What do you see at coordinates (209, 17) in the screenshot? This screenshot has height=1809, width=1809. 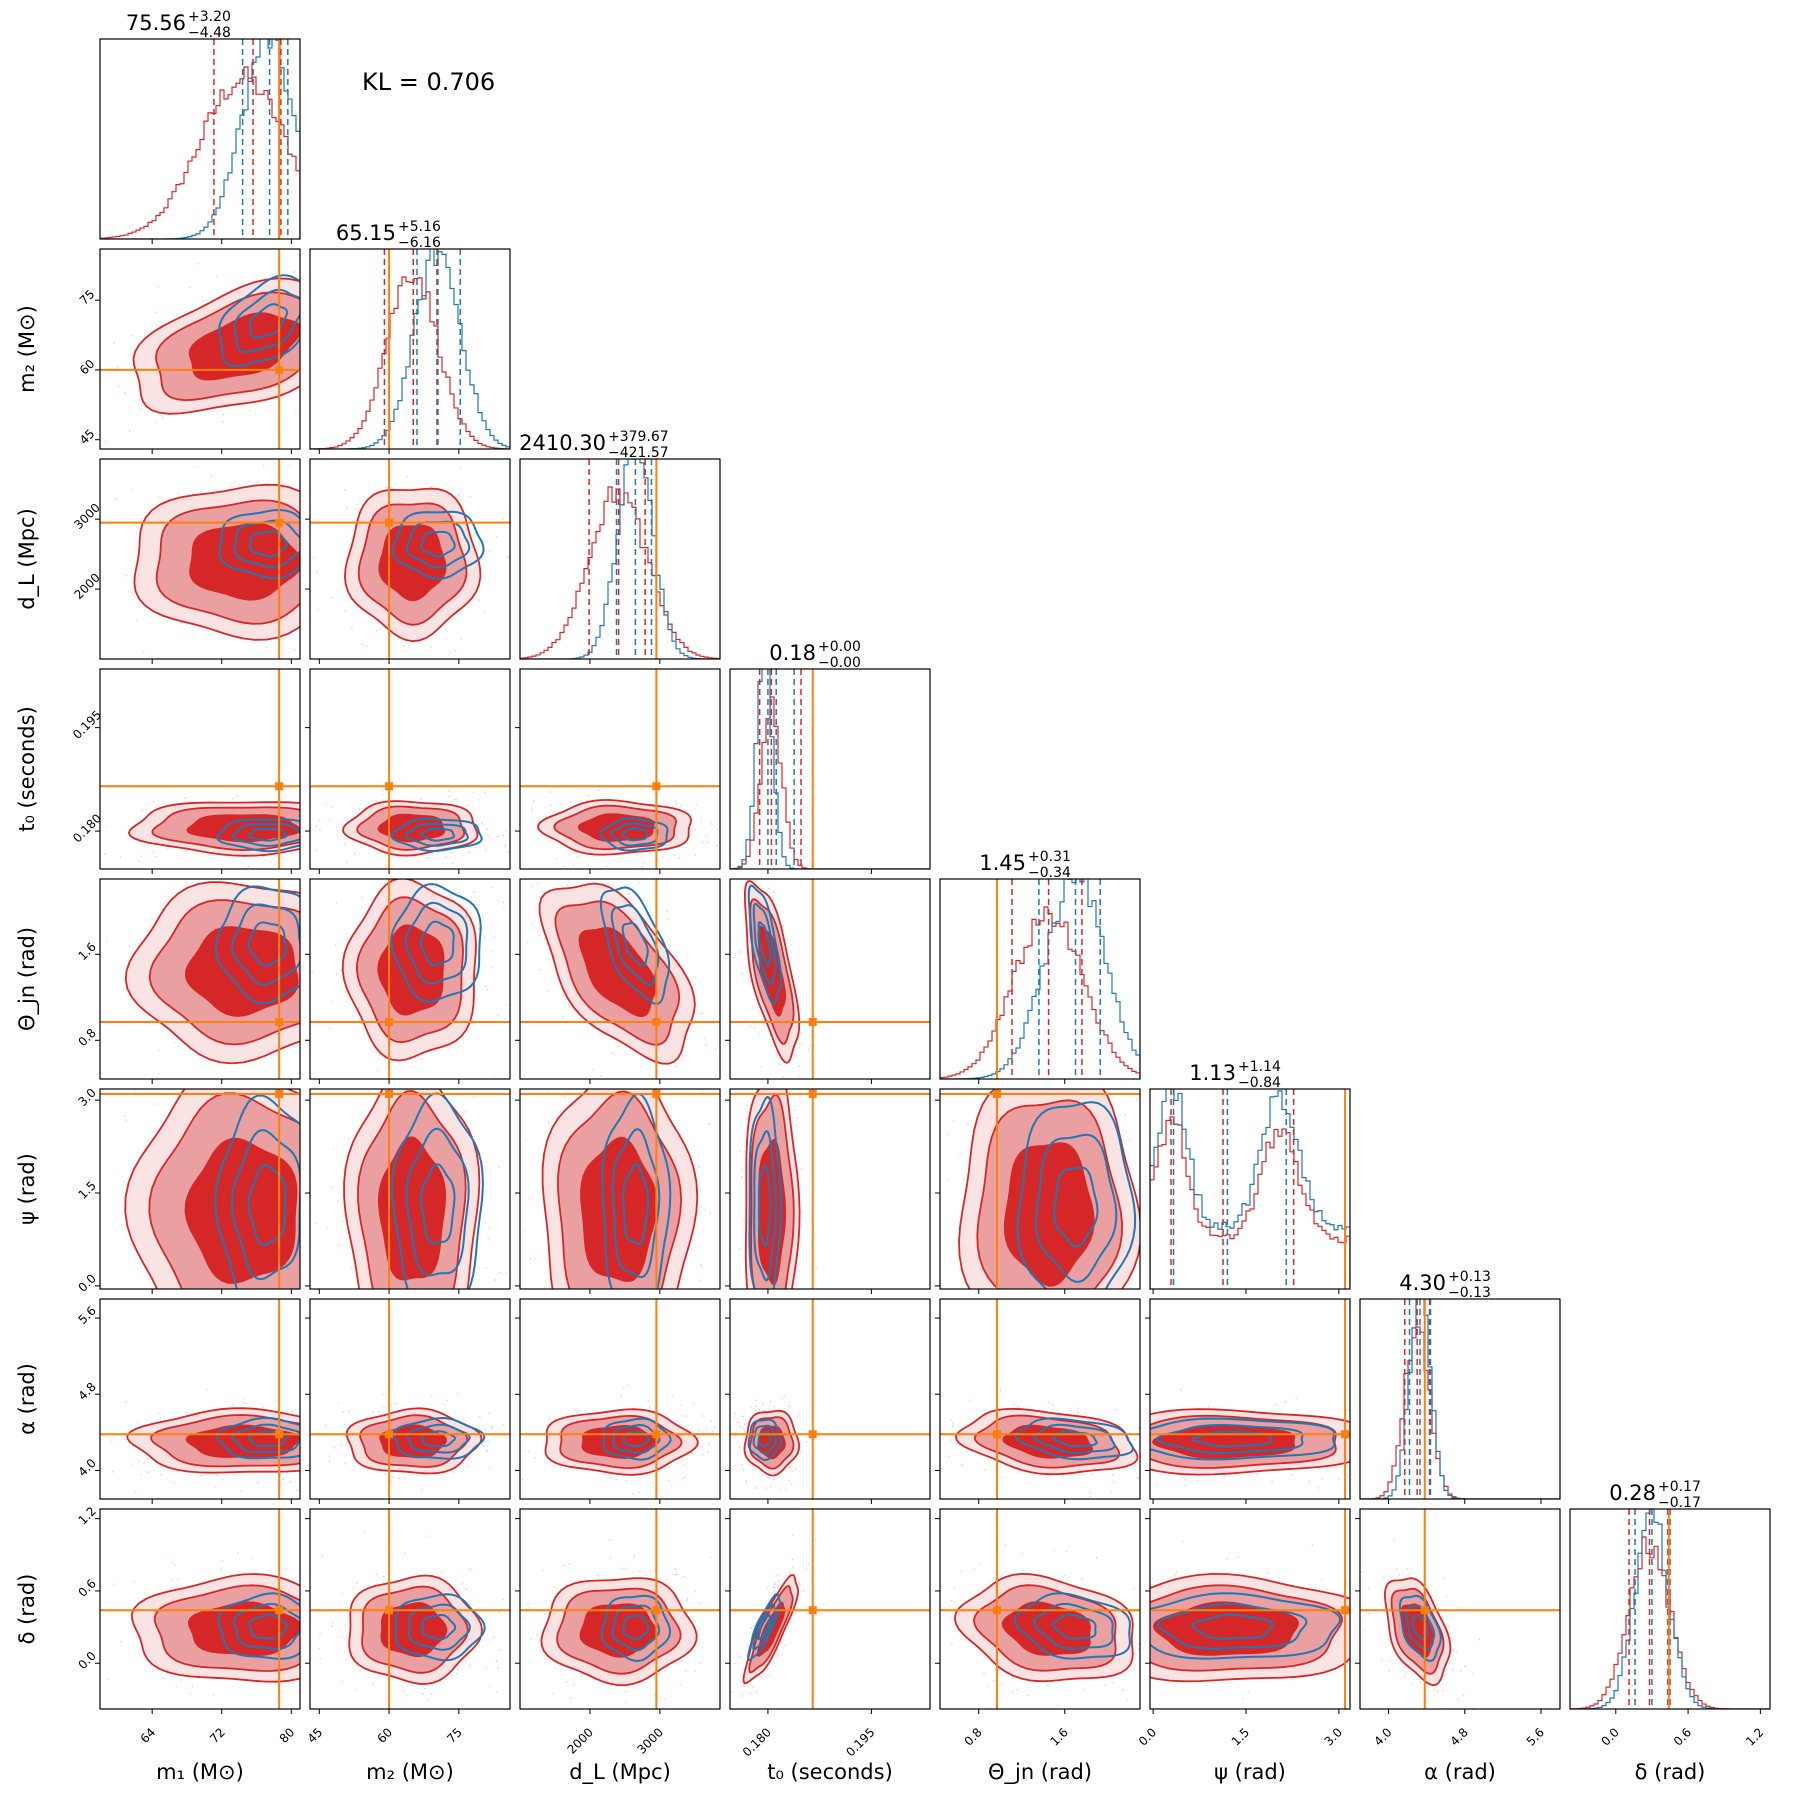 I see `svg-text: +3.20` at bounding box center [209, 17].